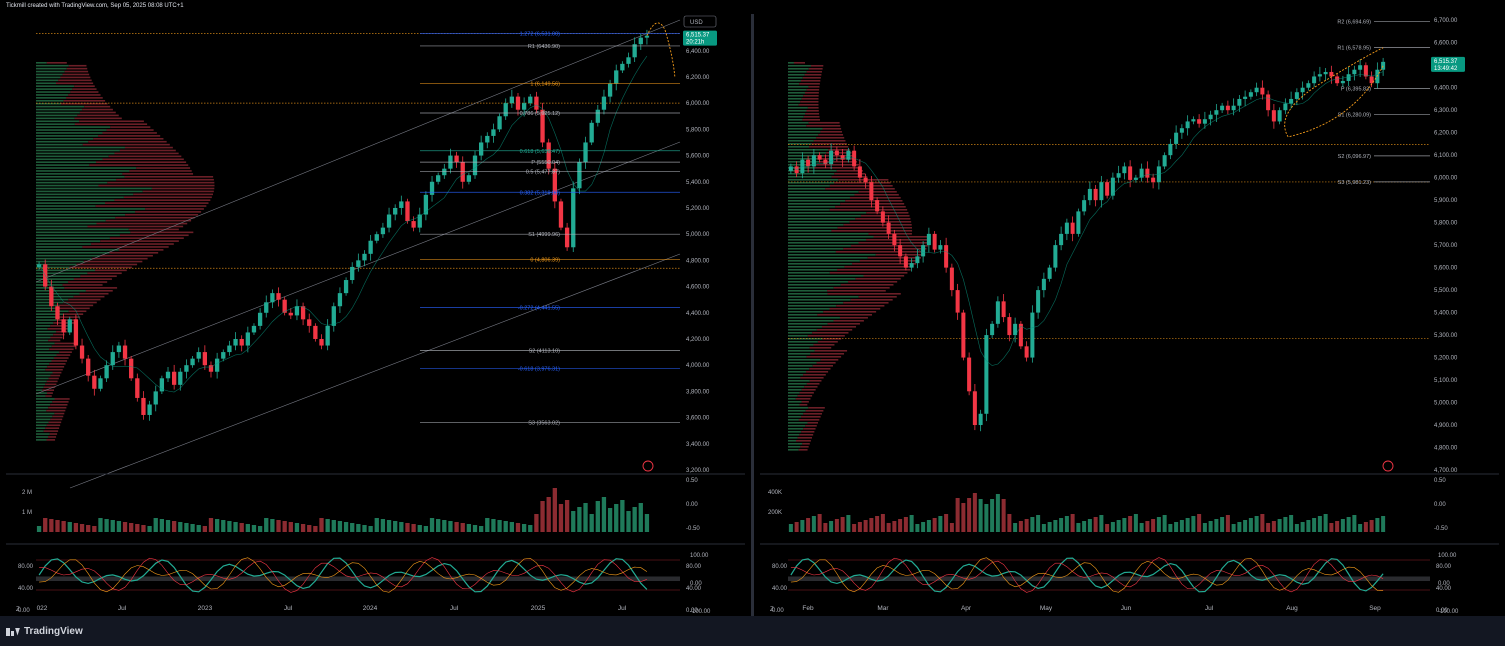  I want to click on panel-divider, so click(752, 315).